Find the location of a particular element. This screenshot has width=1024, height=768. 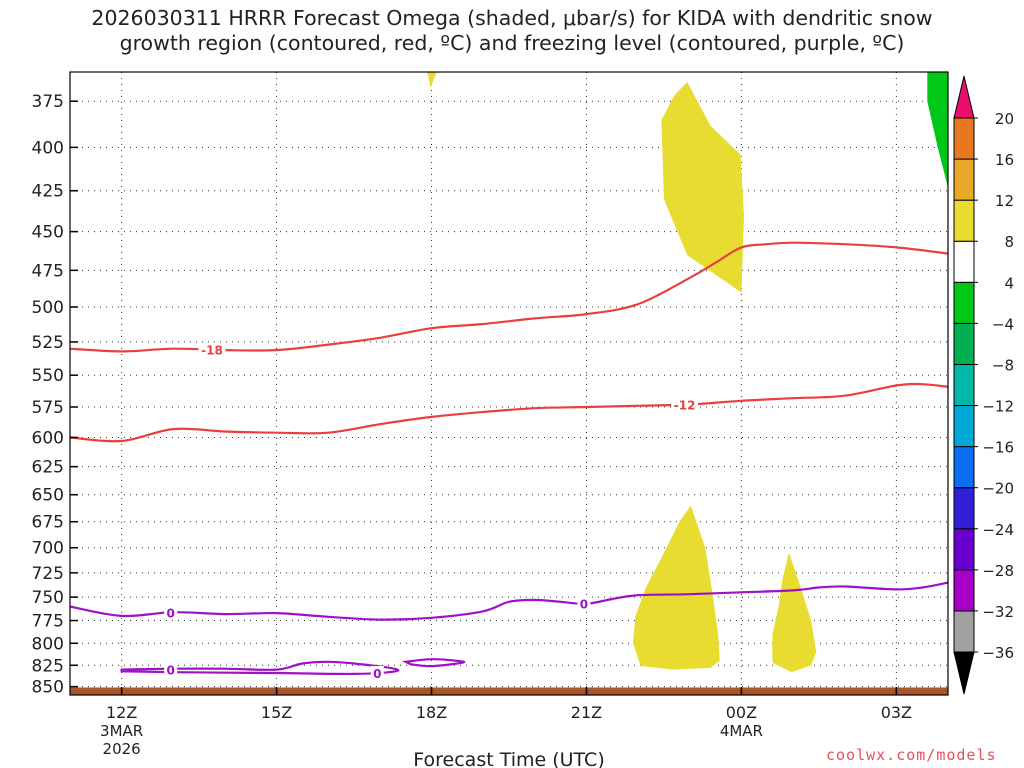

dendritic-label-0-bg is located at coordinates (212, 349).